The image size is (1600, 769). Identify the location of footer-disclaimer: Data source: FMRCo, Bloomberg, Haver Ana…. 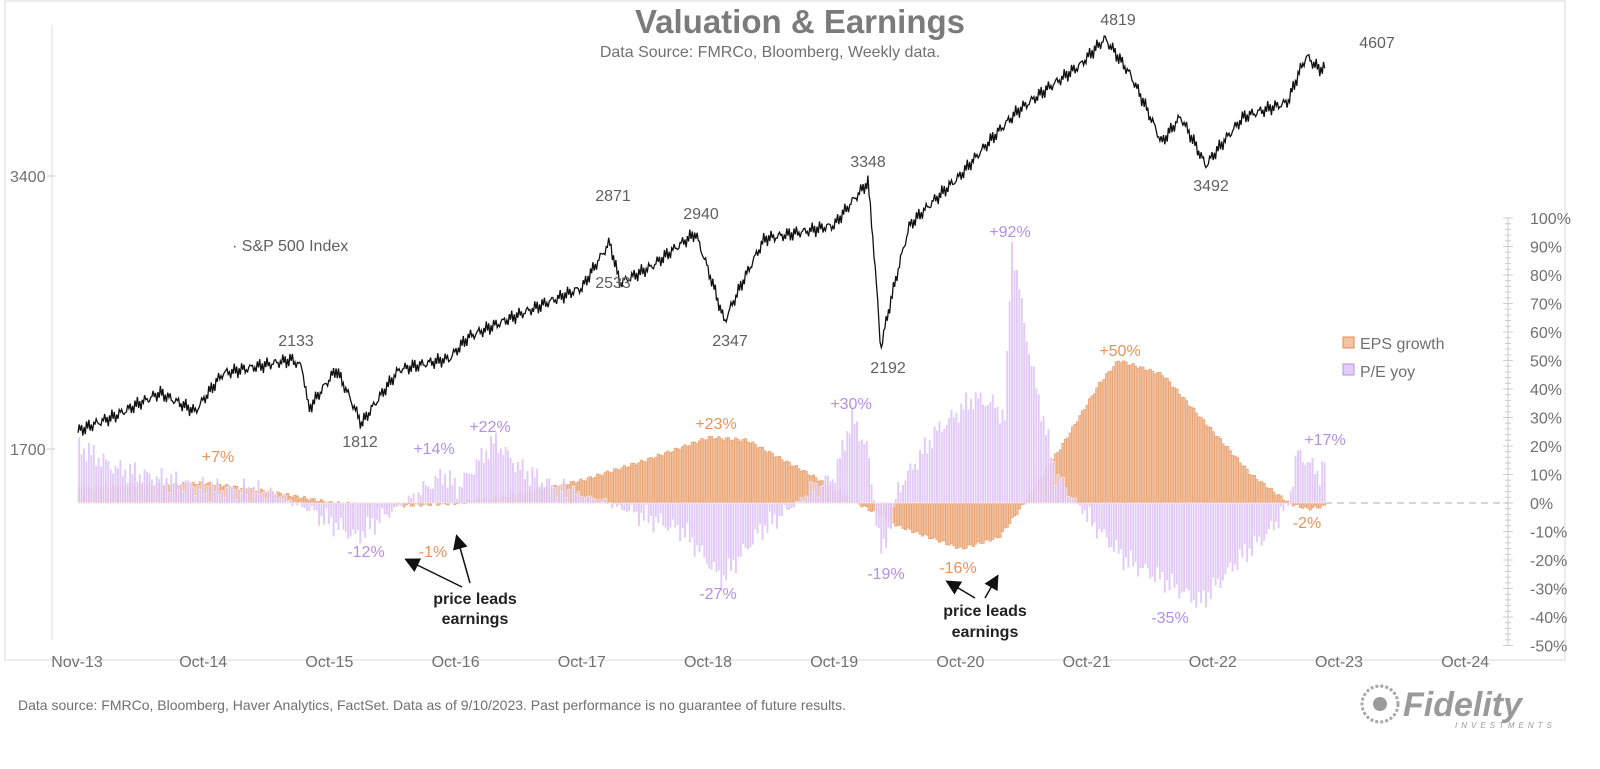
(432, 705).